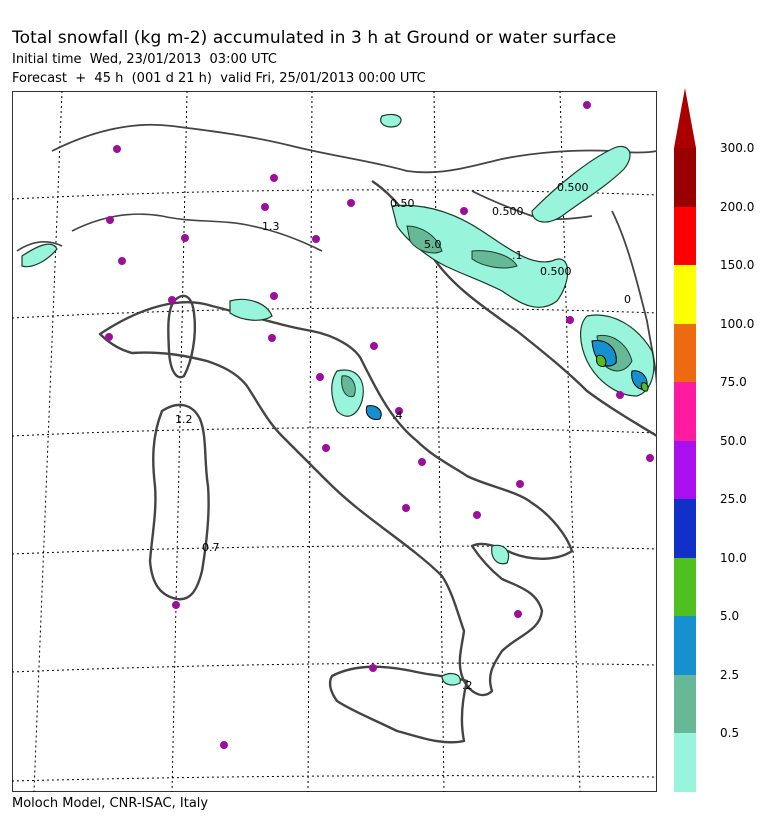 Image resolution: width=760 pixels, height=828 pixels. What do you see at coordinates (733, 499) in the screenshot?
I see `legend-label: 25.0` at bounding box center [733, 499].